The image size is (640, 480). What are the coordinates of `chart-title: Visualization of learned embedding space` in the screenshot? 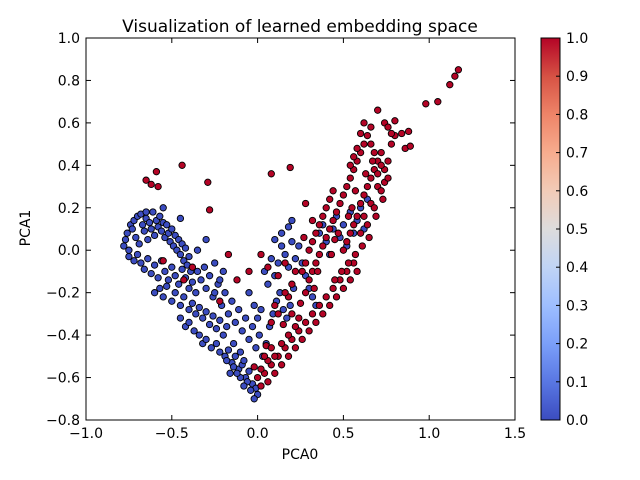 It's located at (300, 27).